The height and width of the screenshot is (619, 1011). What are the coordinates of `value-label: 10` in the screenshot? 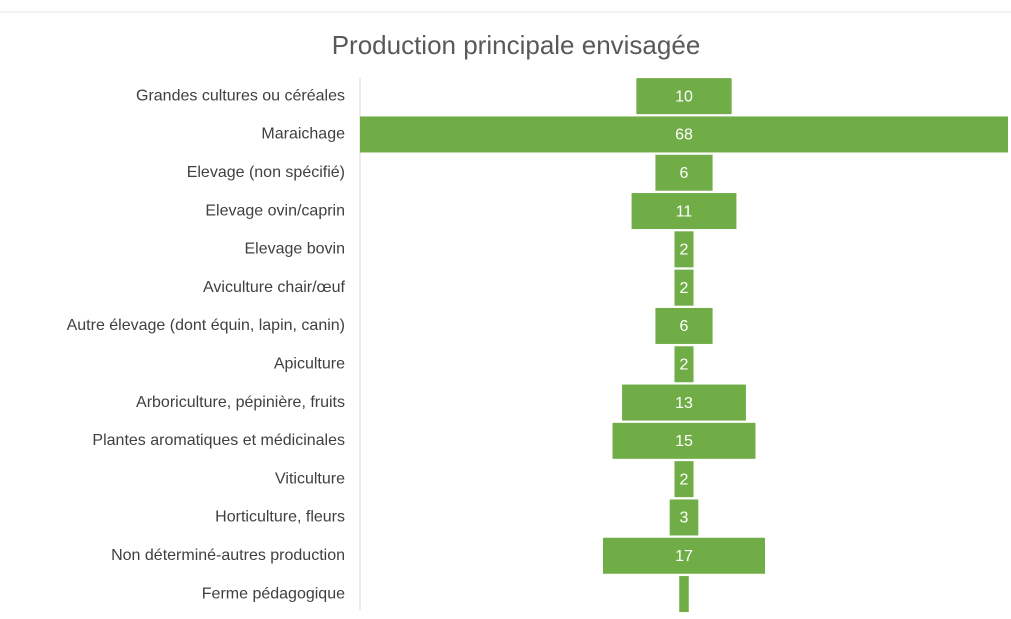 It's located at (684, 96).